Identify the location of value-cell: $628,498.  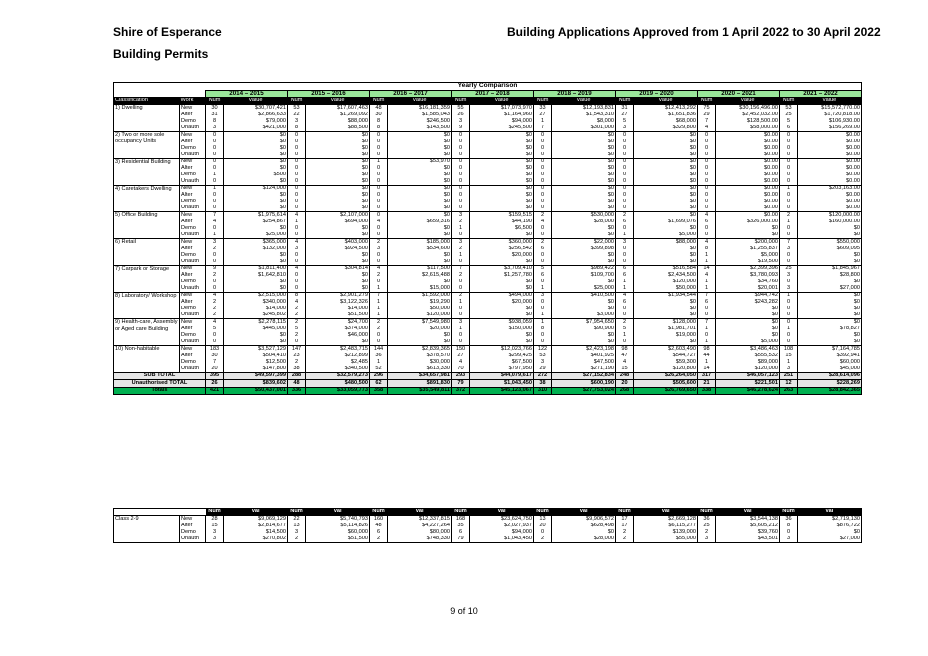
(583, 526).